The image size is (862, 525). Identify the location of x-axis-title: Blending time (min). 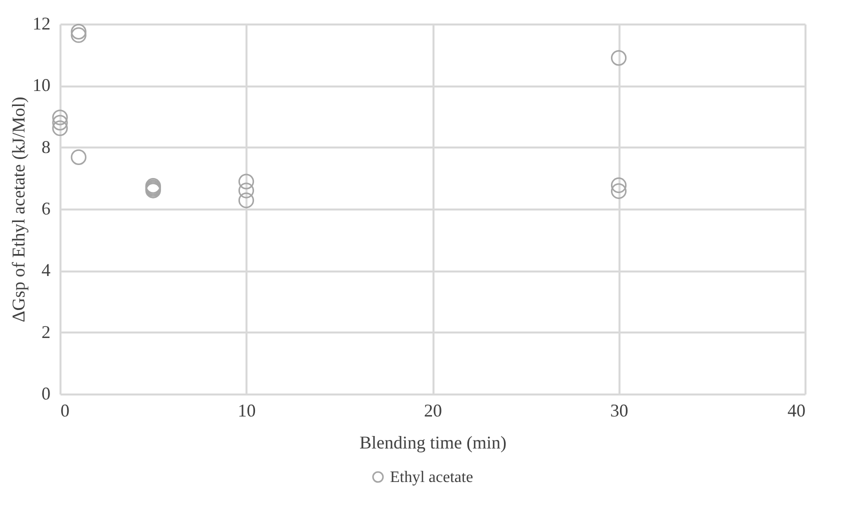
(433, 442).